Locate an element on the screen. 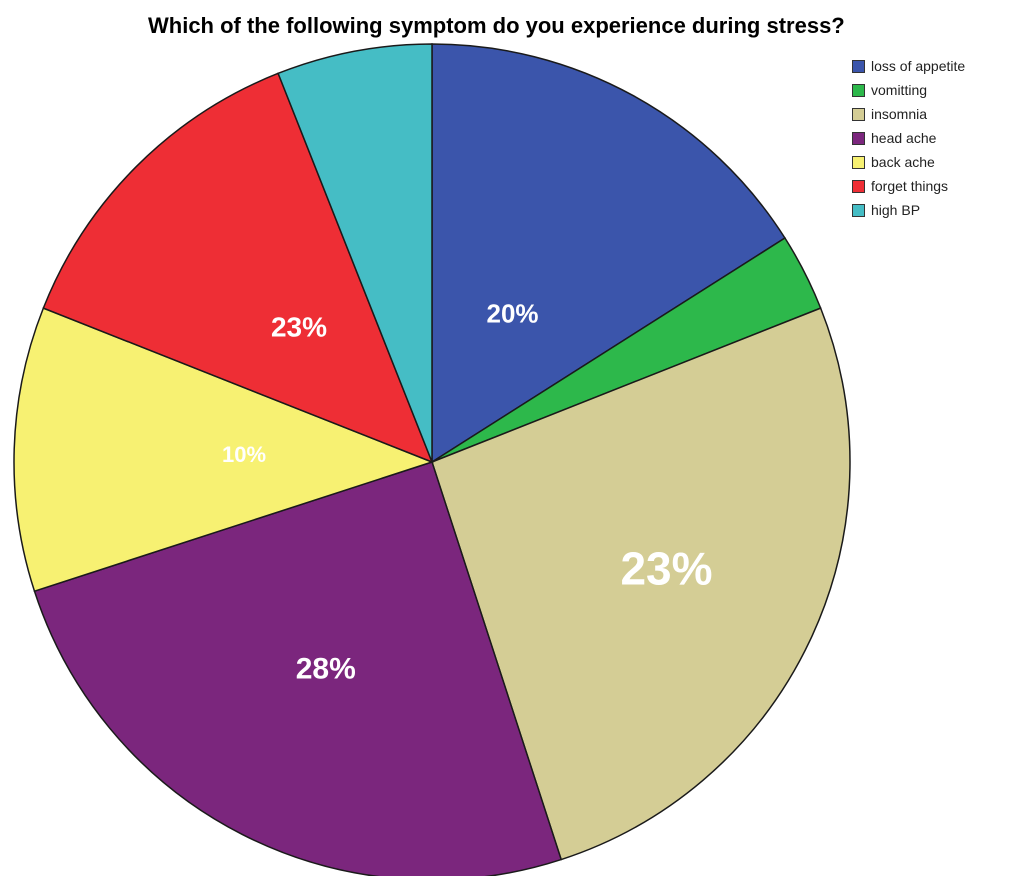  legend-label: loss of appetite is located at coordinates (918, 66).